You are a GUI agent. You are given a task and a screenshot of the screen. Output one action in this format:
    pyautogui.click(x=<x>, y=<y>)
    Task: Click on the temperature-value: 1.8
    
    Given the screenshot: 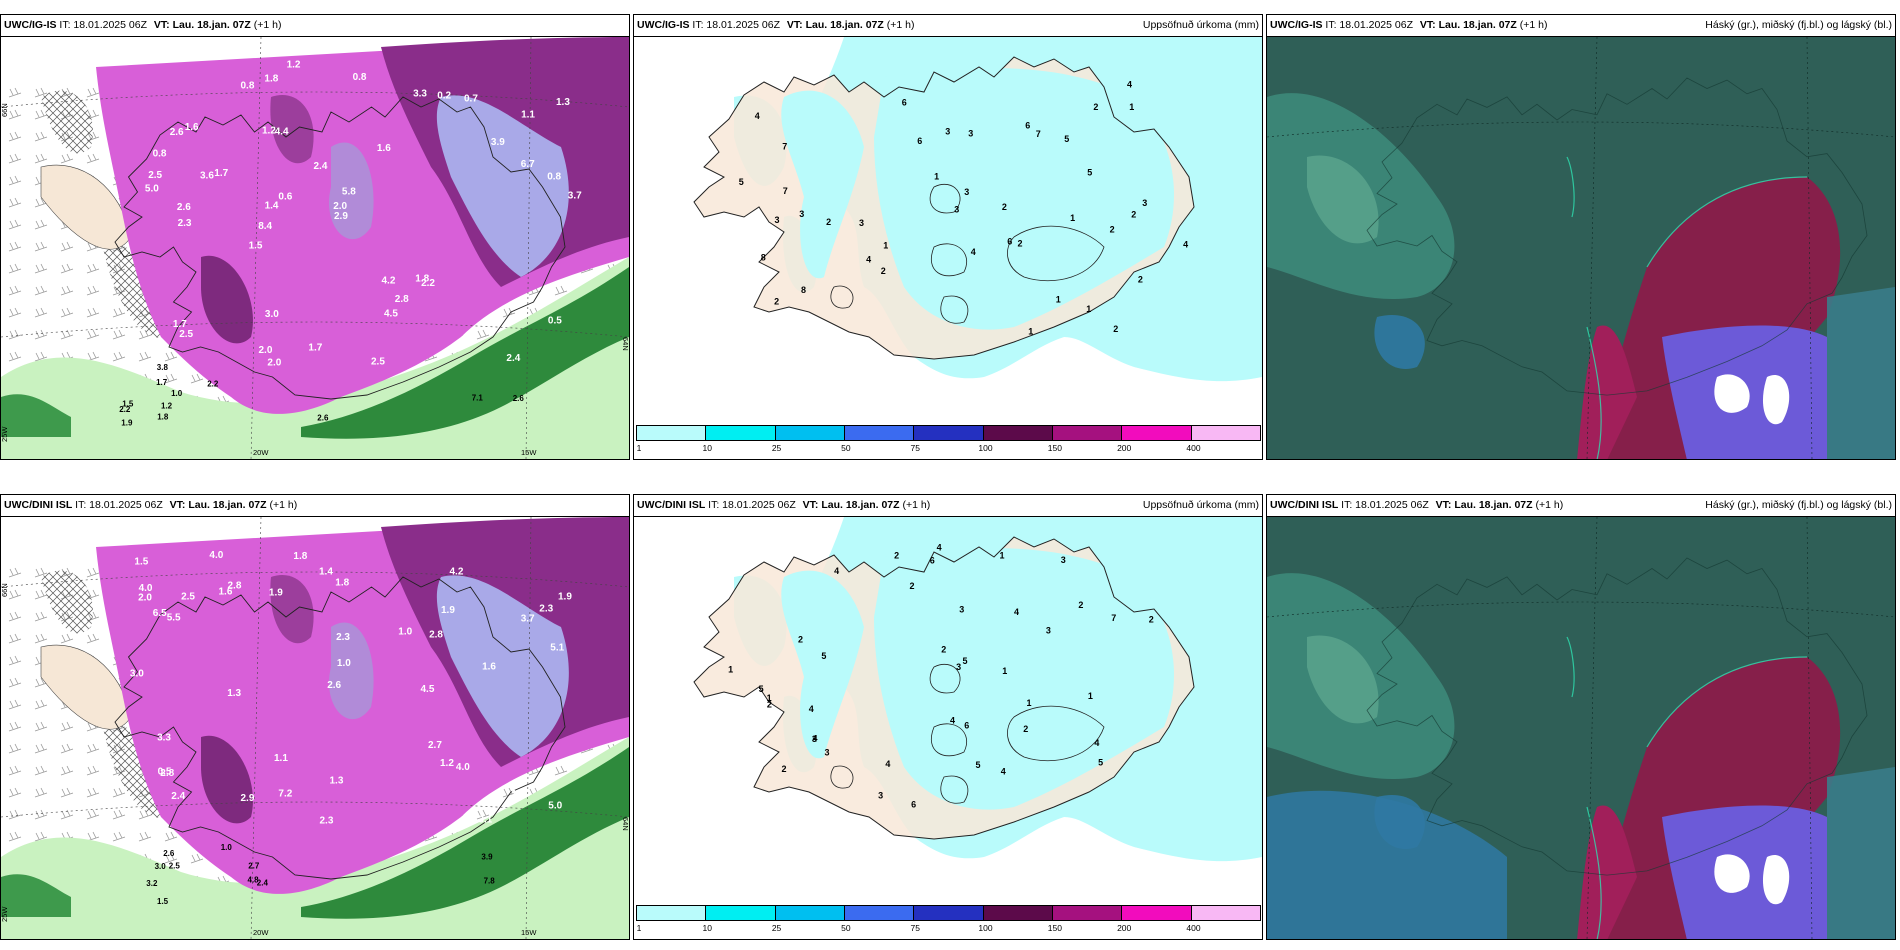 What is the action you would take?
    pyautogui.click(x=163, y=417)
    